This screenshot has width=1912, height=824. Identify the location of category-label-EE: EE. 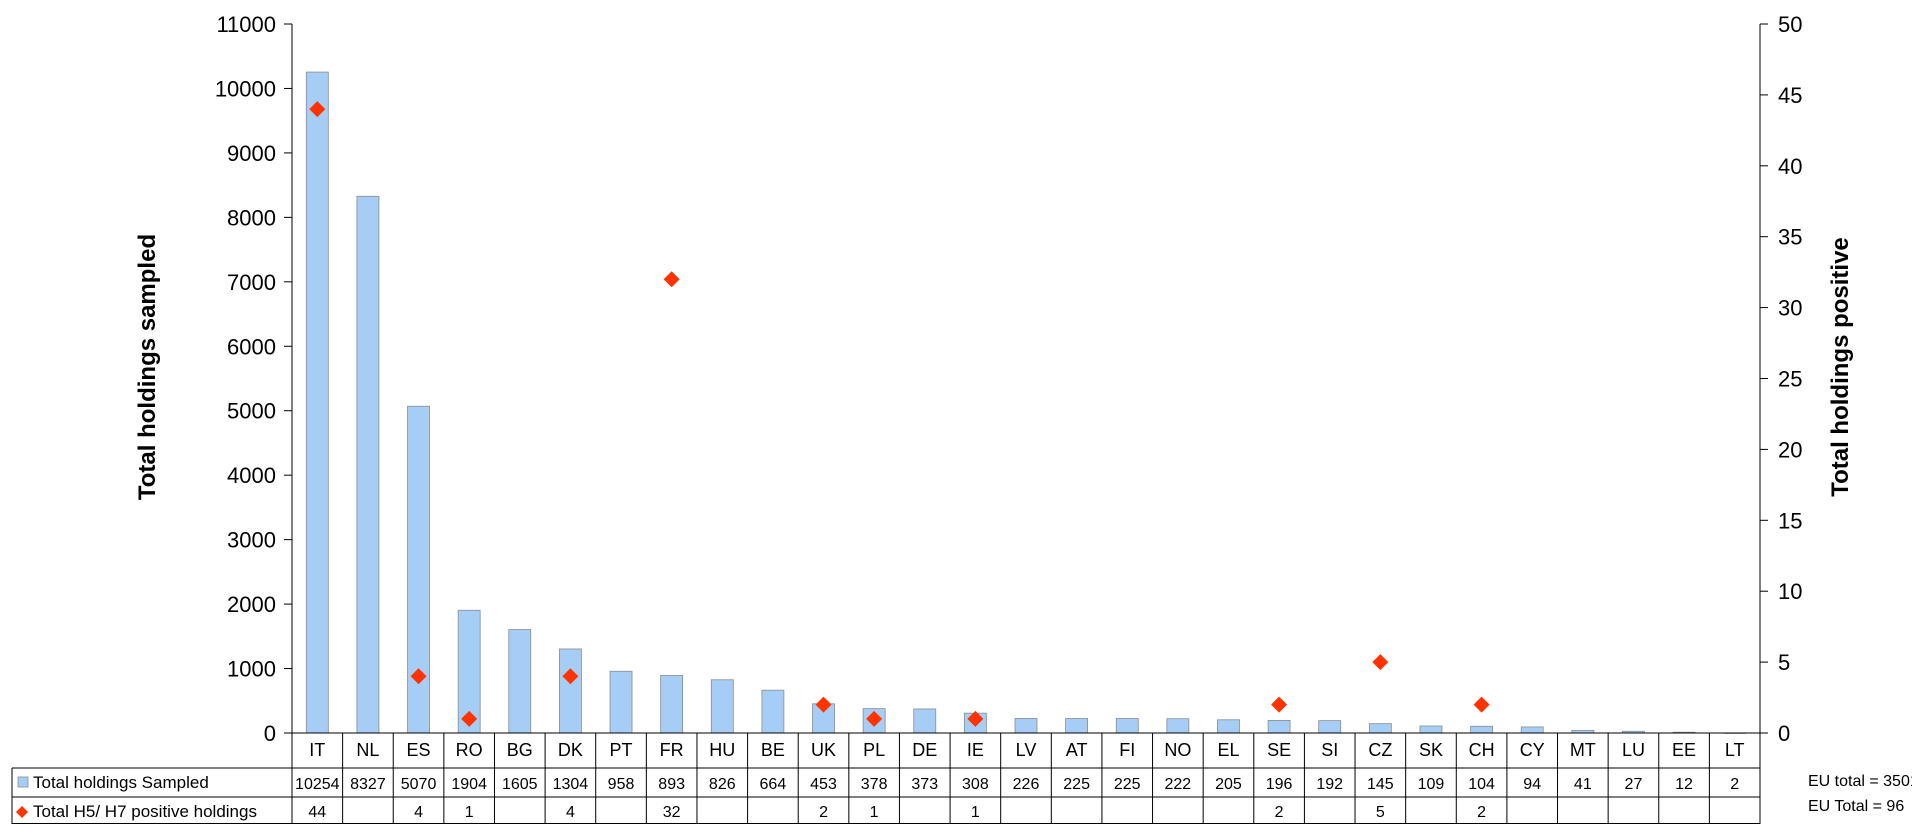
(1684, 750).